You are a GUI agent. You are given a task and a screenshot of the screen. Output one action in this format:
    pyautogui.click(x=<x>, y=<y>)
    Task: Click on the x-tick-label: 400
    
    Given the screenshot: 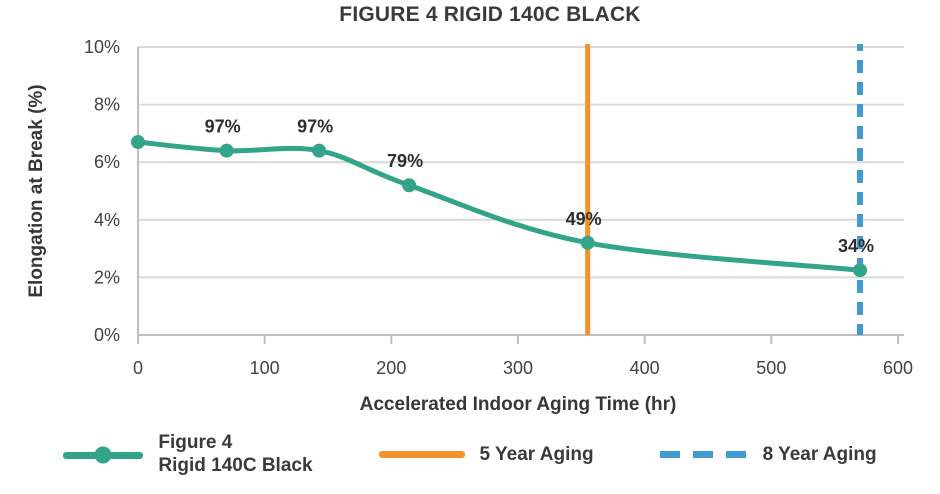 What is the action you would take?
    pyautogui.click(x=645, y=368)
    